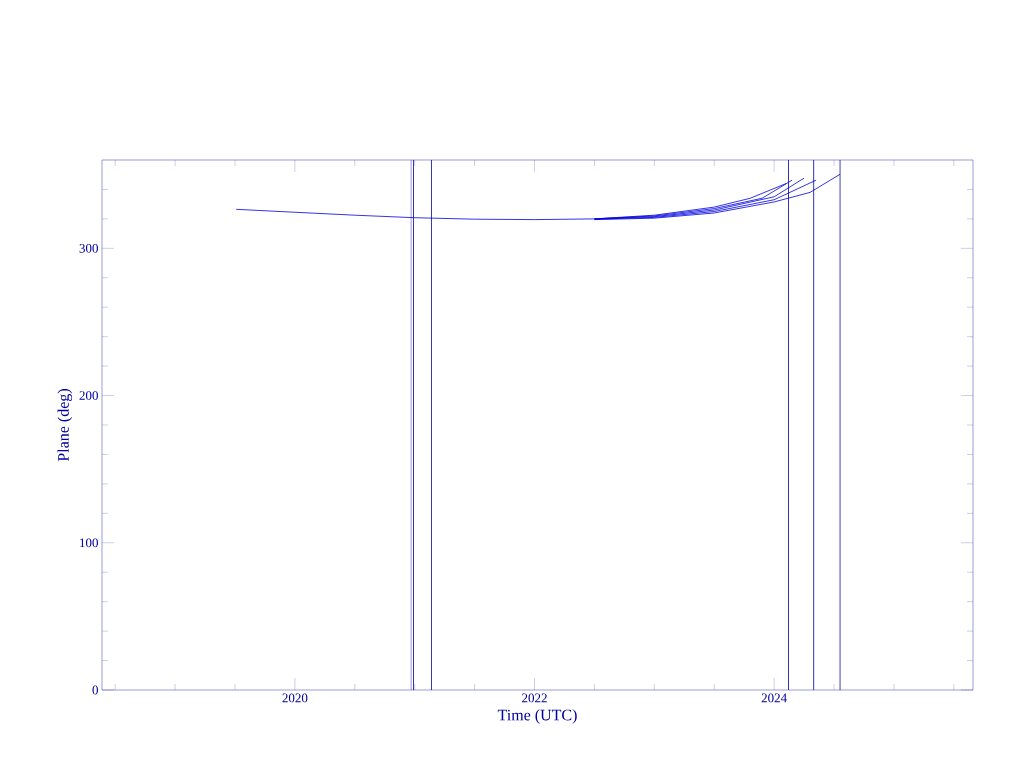 The image size is (1024, 768). What do you see at coordinates (95, 690) in the screenshot?
I see `y-tick-label: 0` at bounding box center [95, 690].